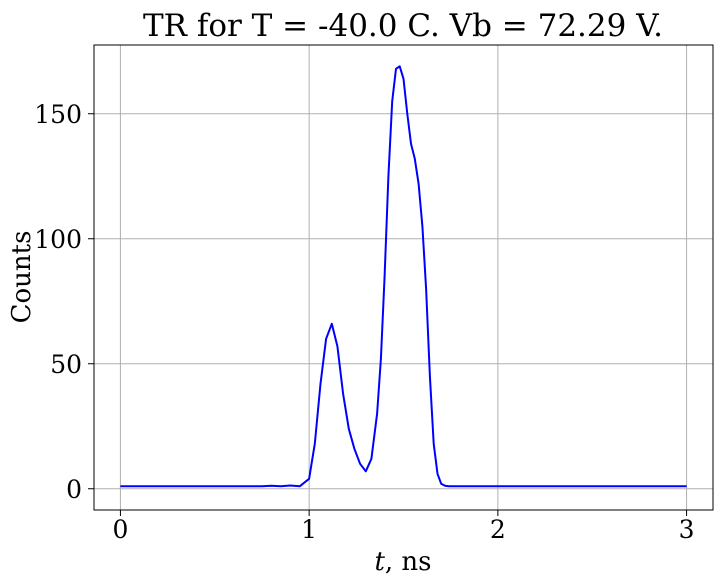 The width and height of the screenshot is (724, 585). Describe the element at coordinates (687, 529) in the screenshot. I see `x-tick-label: 3` at that location.